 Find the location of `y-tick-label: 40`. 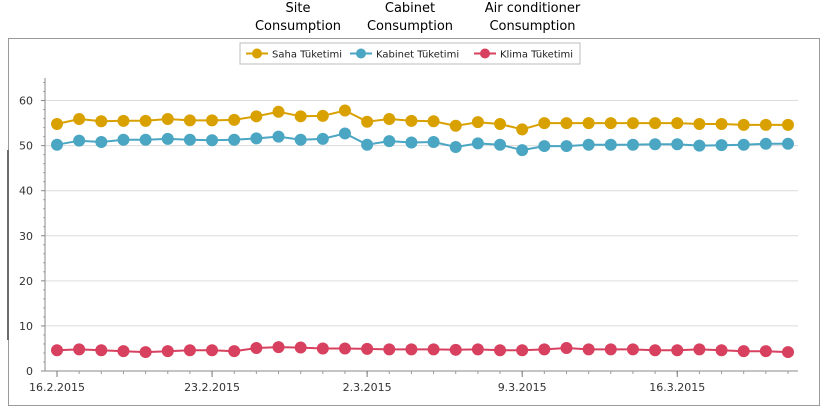

y-tick-label: 40 is located at coordinates (26, 191).